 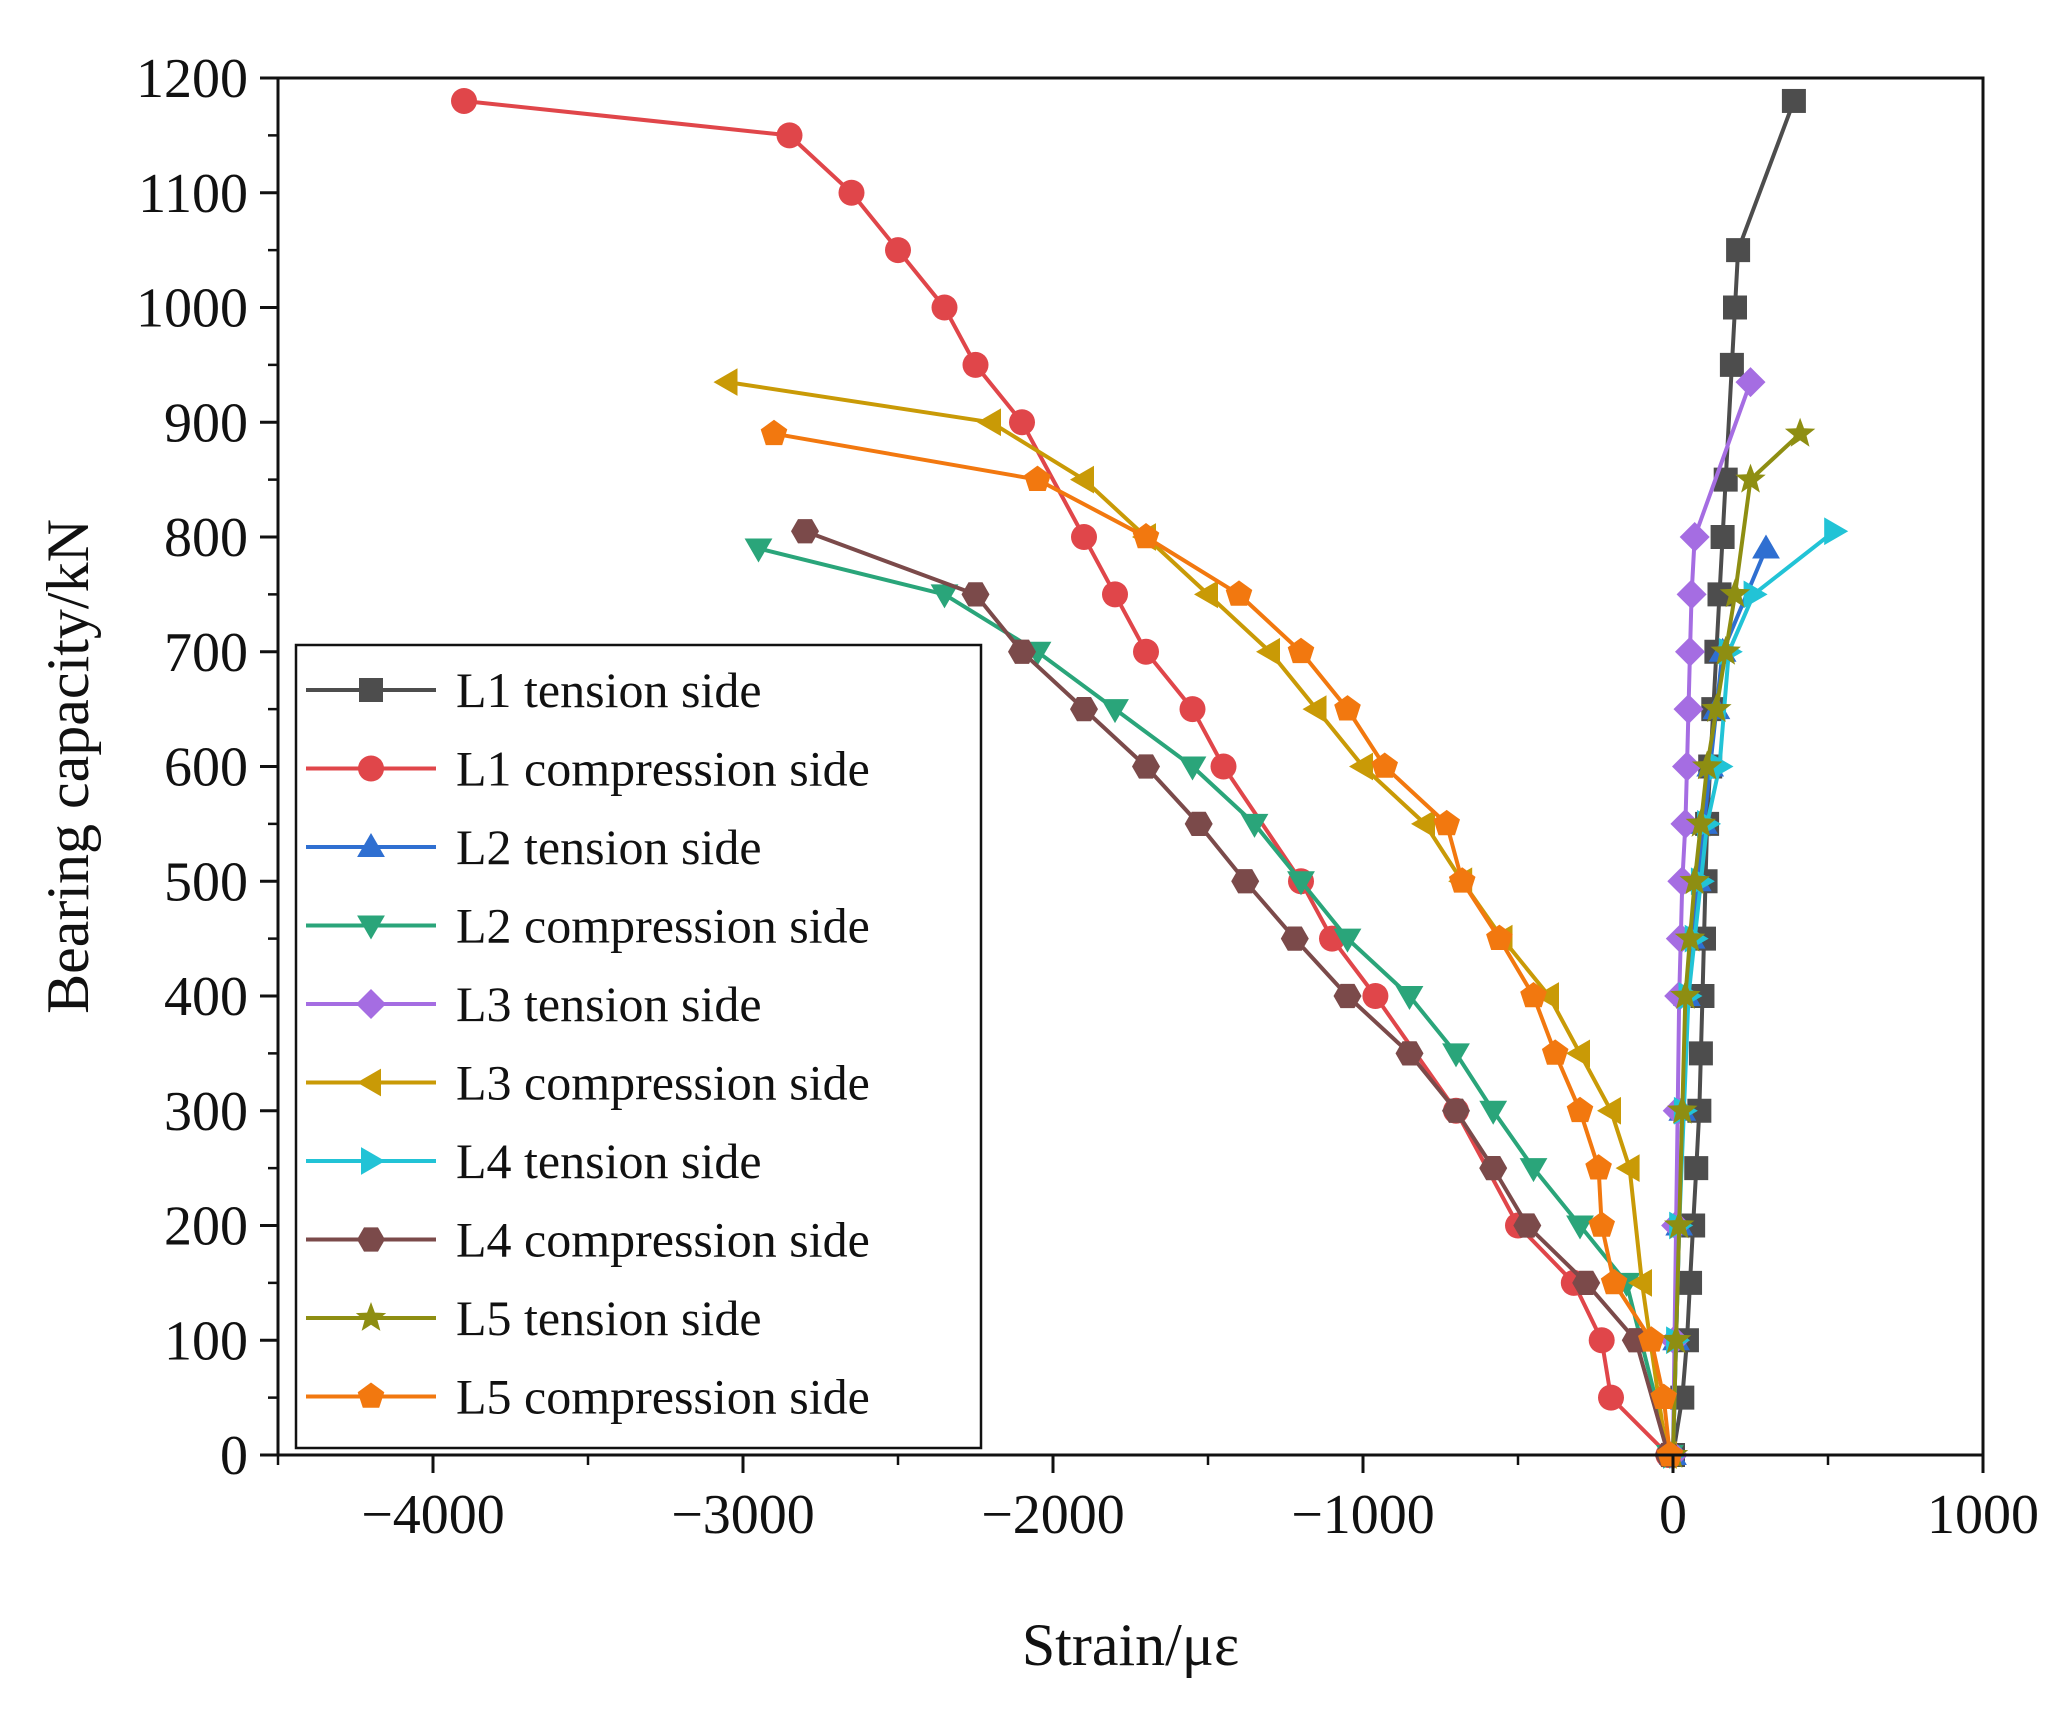 What do you see at coordinates (68, 766) in the screenshot?
I see `y-axis-title: Bearing capacity/kN` at bounding box center [68, 766].